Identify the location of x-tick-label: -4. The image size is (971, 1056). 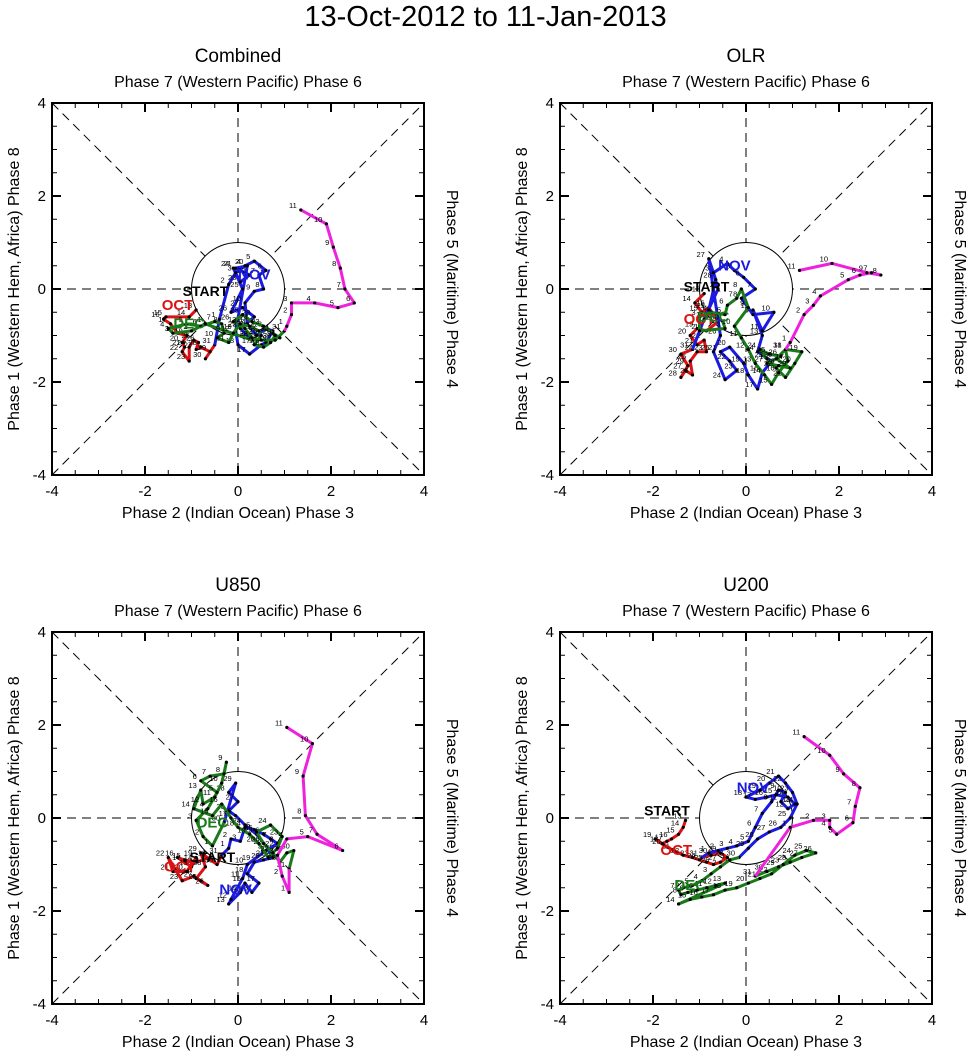
(51, 491).